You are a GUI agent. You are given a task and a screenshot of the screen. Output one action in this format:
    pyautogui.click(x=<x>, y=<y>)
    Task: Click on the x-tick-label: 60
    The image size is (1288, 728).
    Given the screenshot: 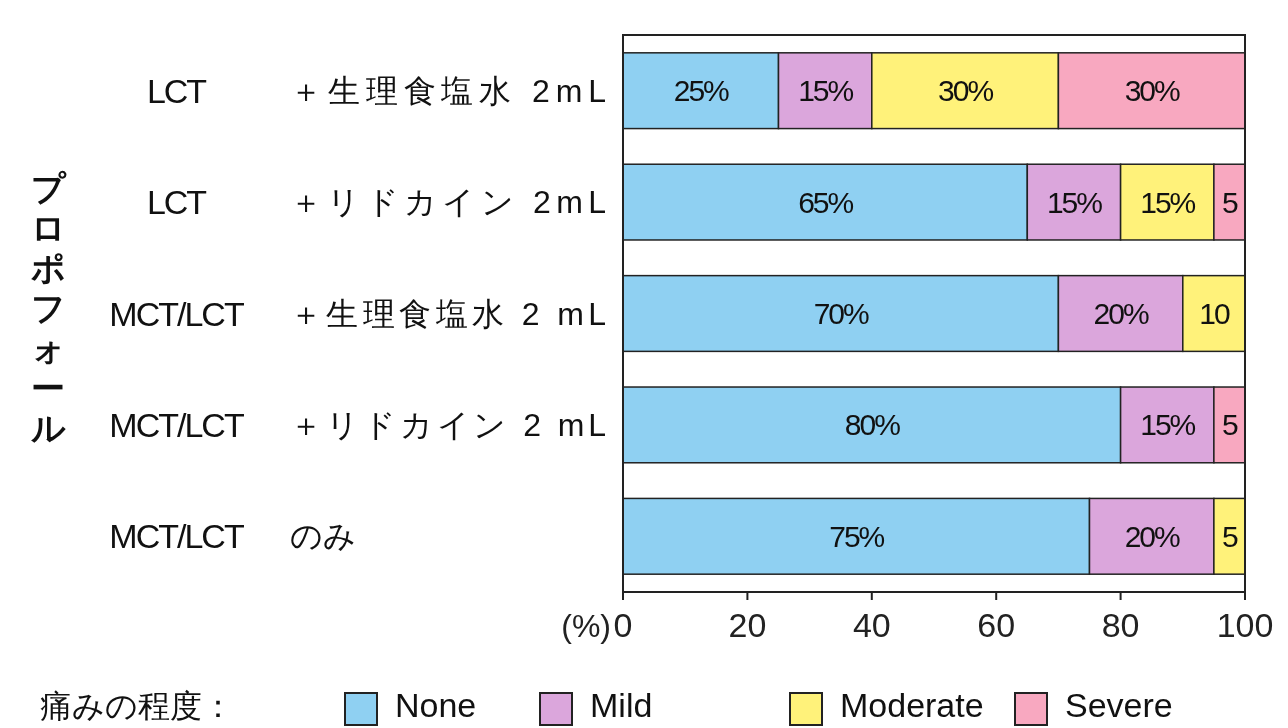 What is the action you would take?
    pyautogui.click(x=996, y=625)
    